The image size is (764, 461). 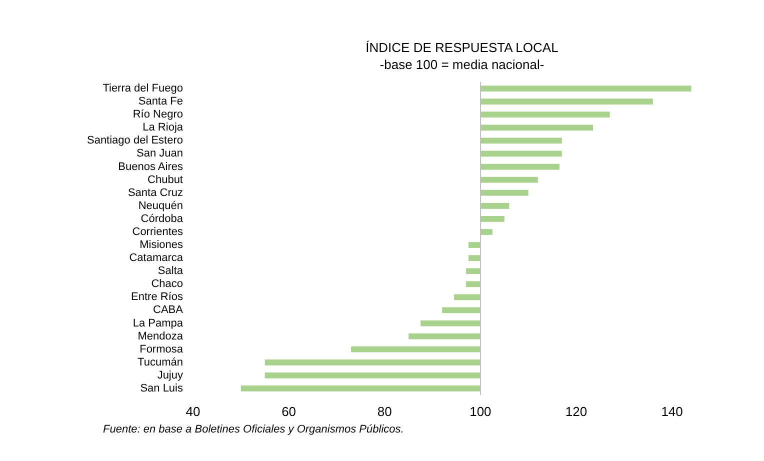 I want to click on y-tick-label: Río Negro, so click(x=157, y=114).